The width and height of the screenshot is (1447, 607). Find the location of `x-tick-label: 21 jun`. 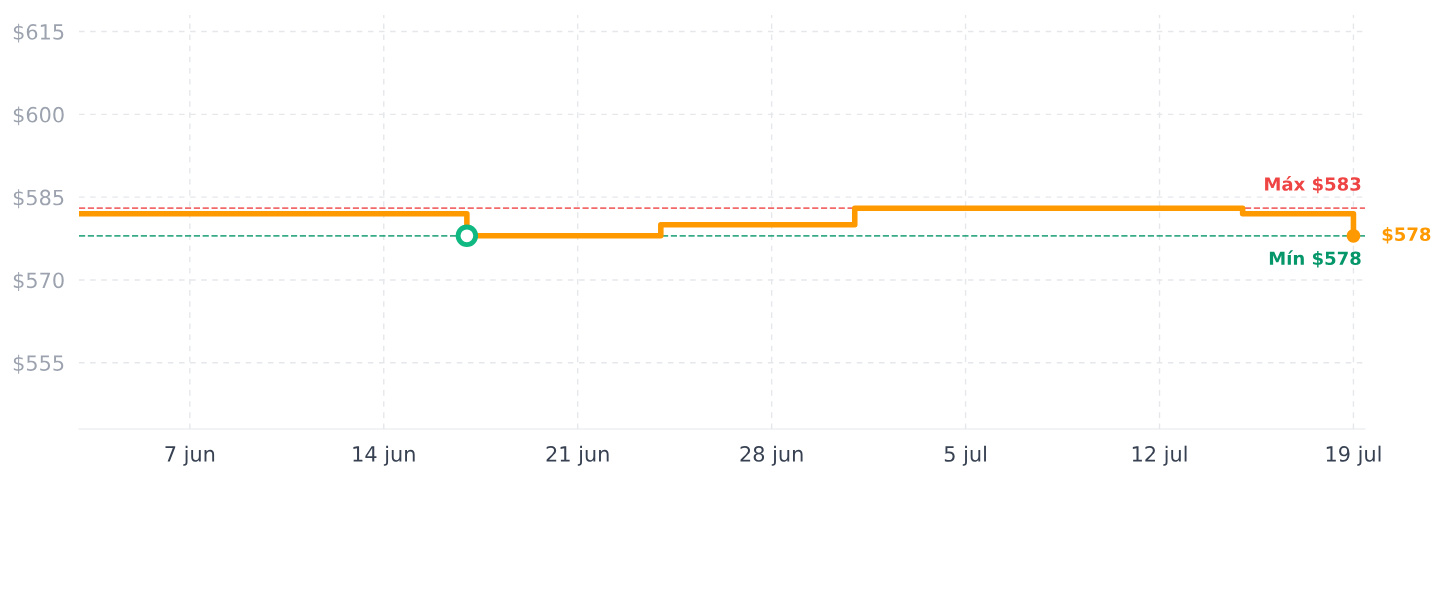

x-tick-label: 21 jun is located at coordinates (577, 455).